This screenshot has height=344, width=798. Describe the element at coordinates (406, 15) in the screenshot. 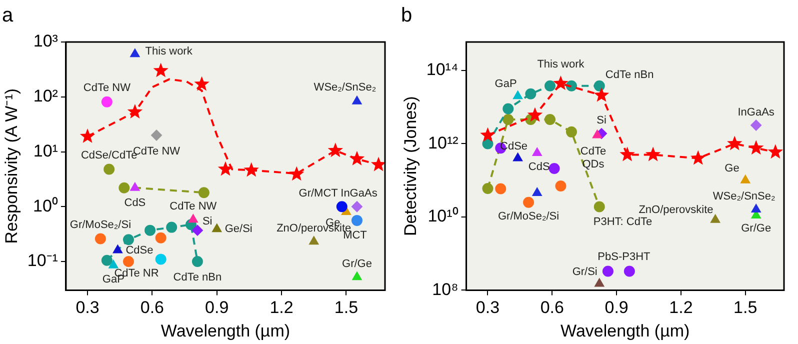

I see `chart-title: b` at that location.